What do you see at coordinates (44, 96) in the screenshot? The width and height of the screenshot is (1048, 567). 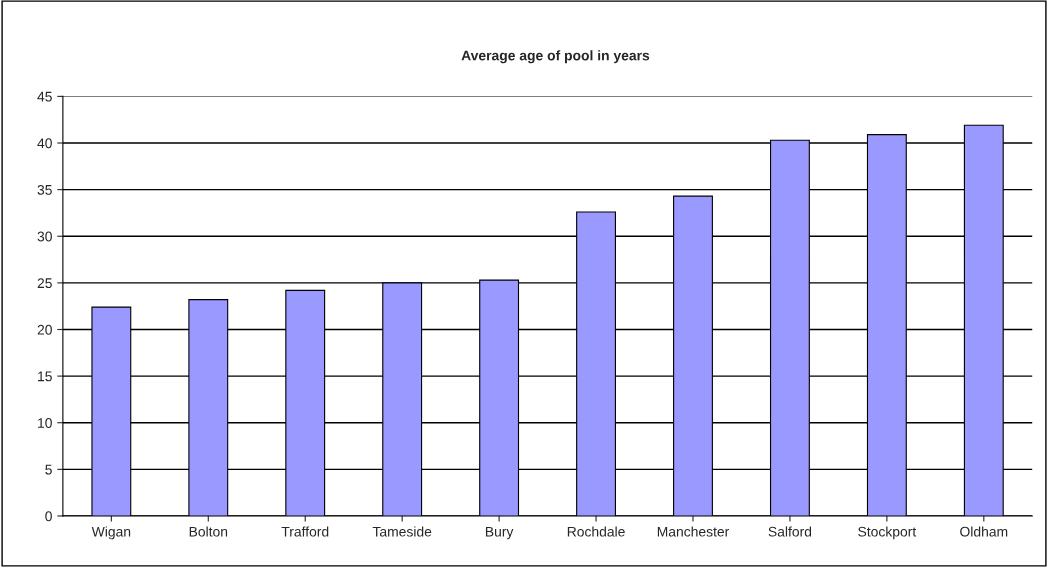 I see `y-tick-label: 45` at bounding box center [44, 96].